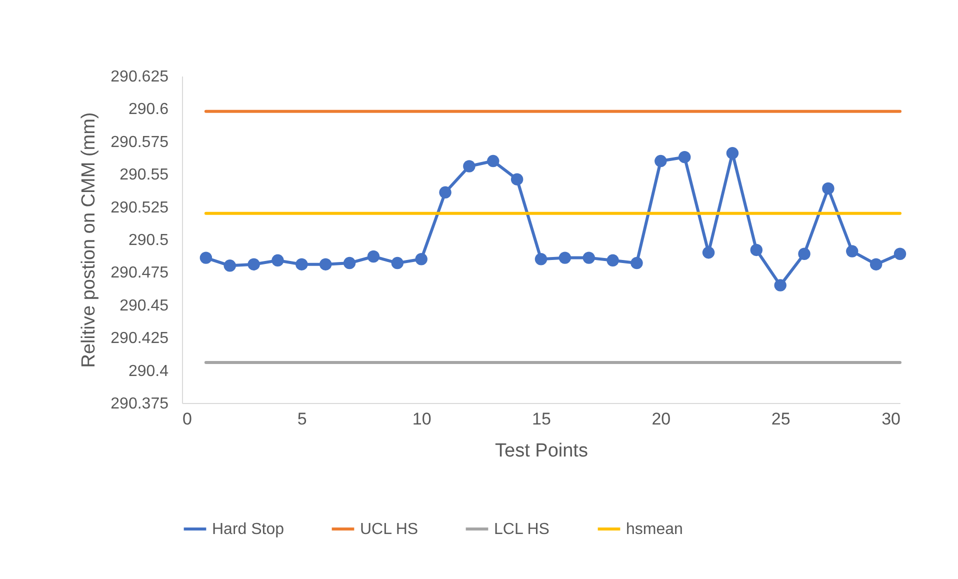 The image size is (958, 579). I want to click on y-tick-label: 290.375, so click(139, 404).